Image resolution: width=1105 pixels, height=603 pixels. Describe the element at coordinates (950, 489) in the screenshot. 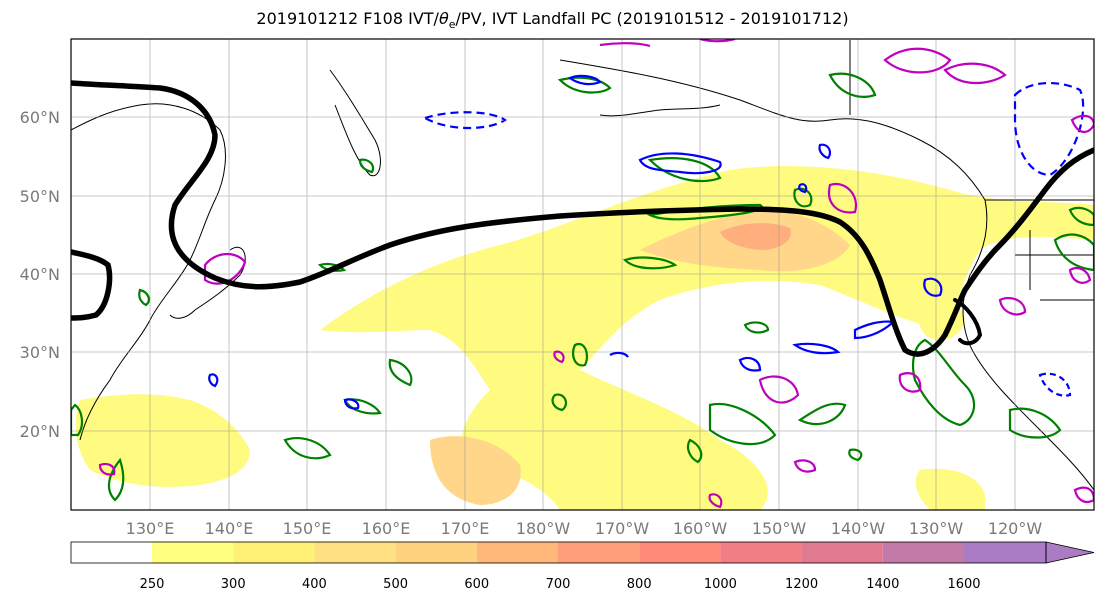

I see `ivt-region-low-south` at that location.